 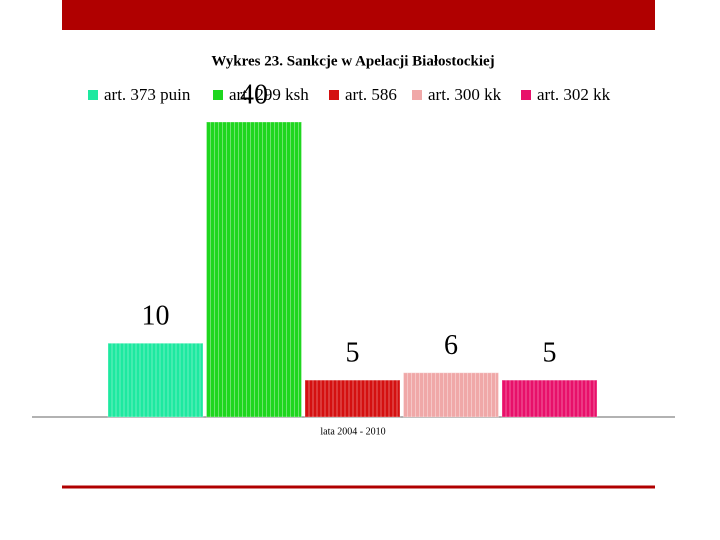 I want to click on legend-label: art. 586, so click(x=371, y=94).